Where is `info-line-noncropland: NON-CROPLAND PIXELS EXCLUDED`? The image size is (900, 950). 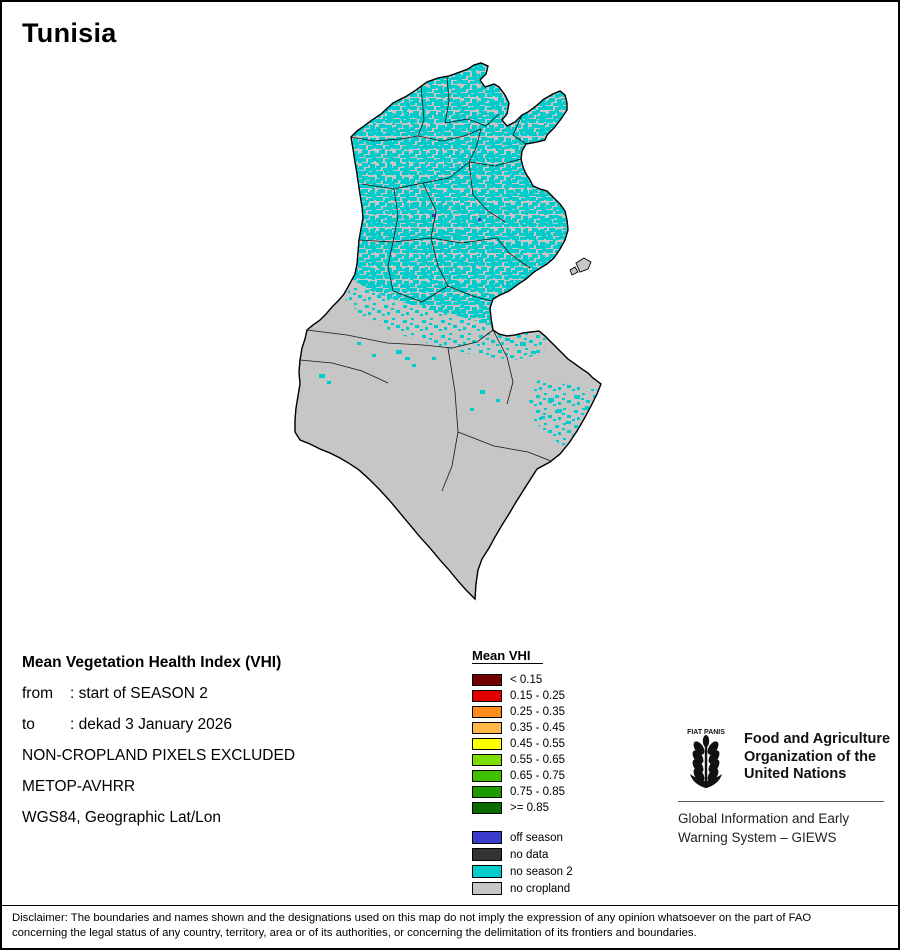 info-line-noncropland: NON-CROPLAND PIXELS EXCLUDED is located at coordinates (159, 755).